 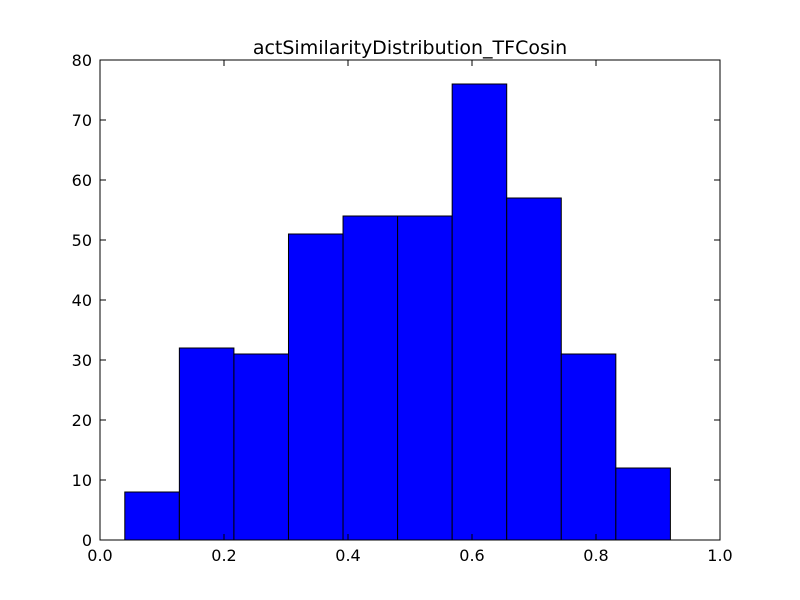 I want to click on y-tick-label: 50, so click(x=82, y=240).